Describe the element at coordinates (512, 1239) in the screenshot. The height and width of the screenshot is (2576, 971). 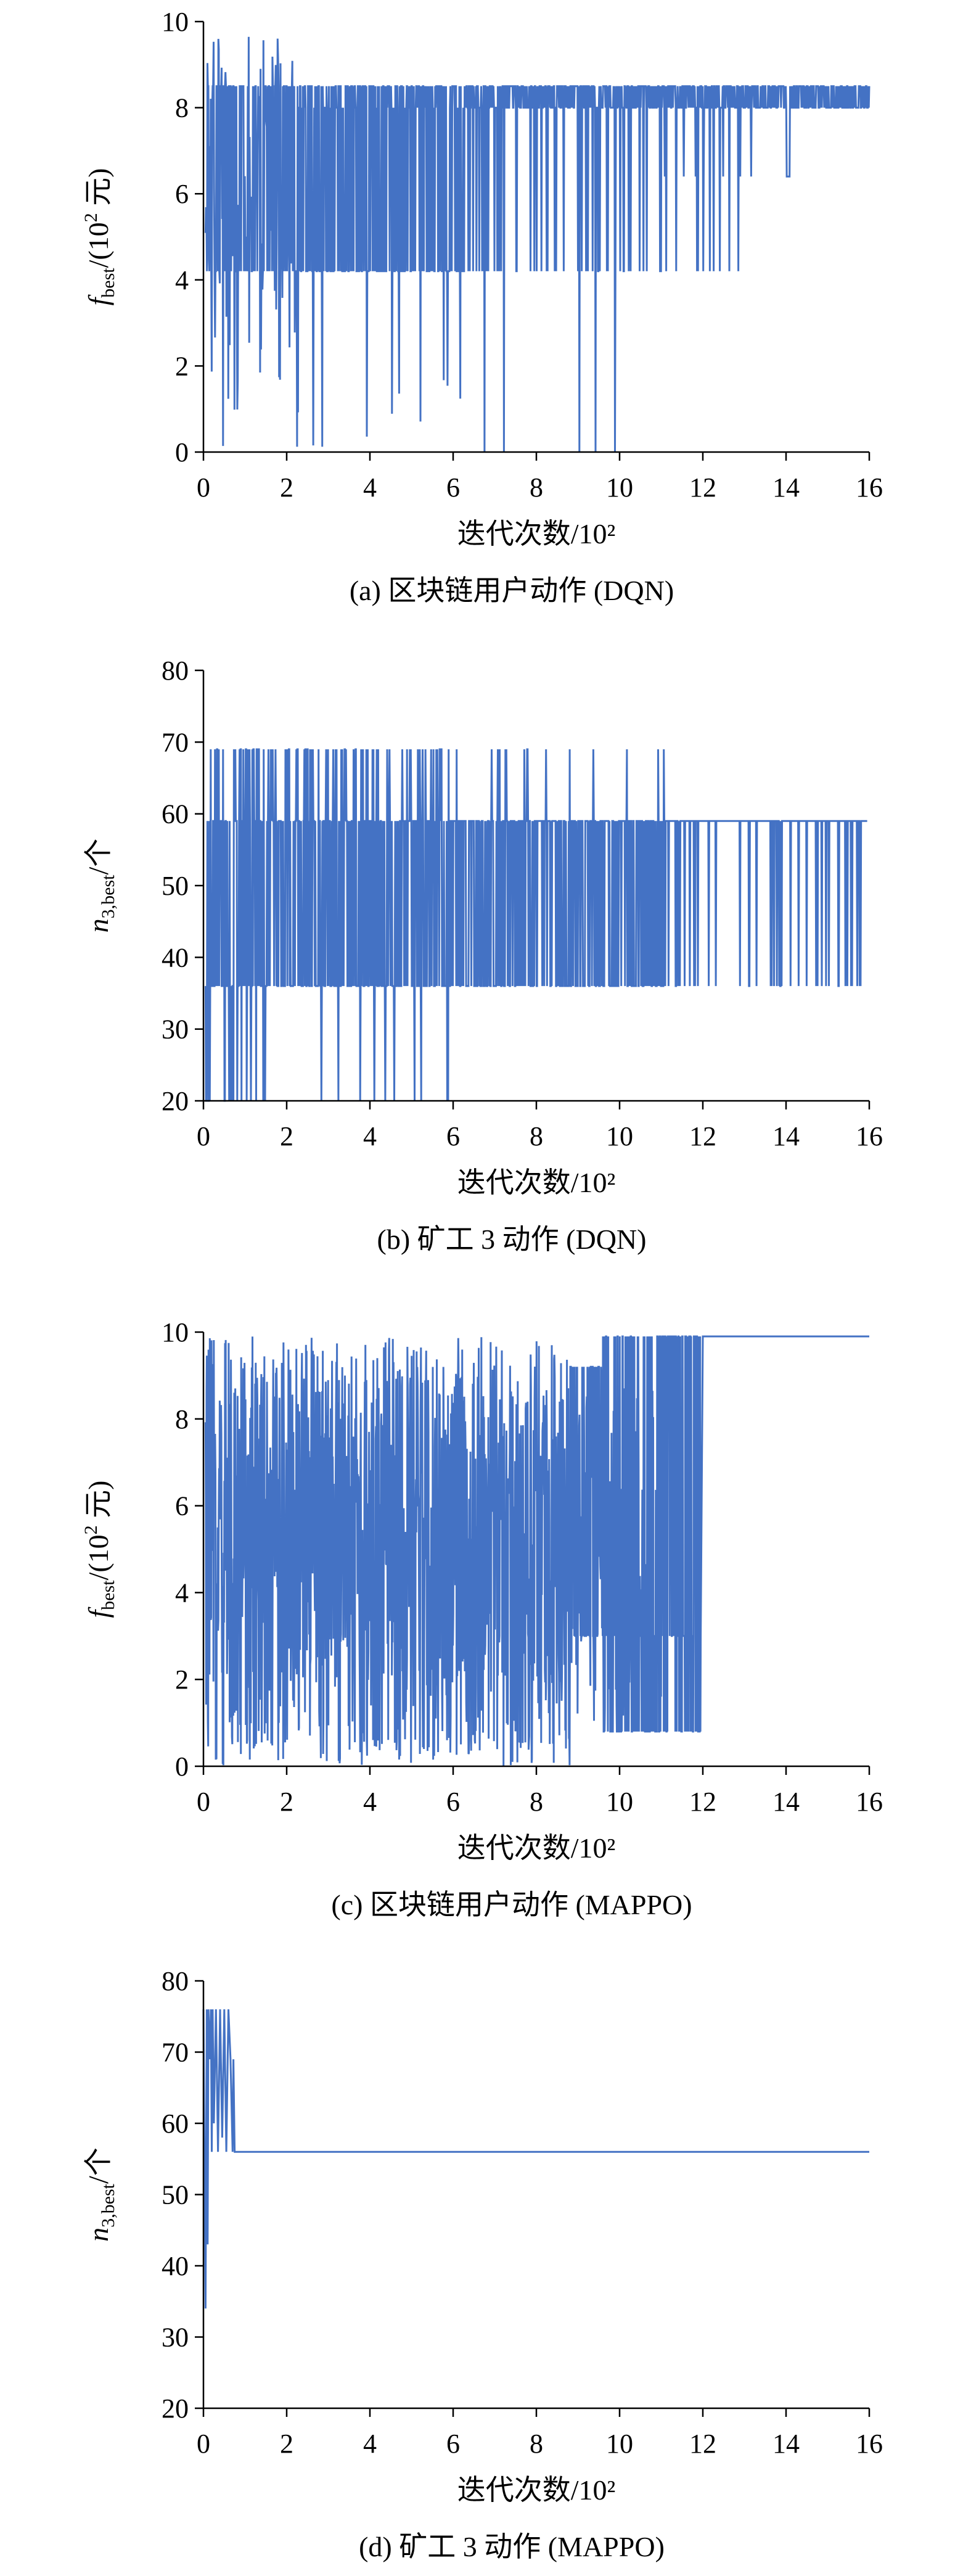
I see `panel-caption: (b) 矿工 3 动作 (DQN)` at that location.